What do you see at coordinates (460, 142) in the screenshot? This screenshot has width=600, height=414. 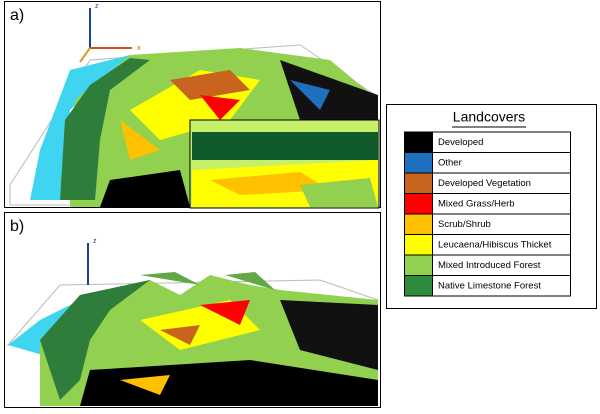 I see `legend-label: Developed` at bounding box center [460, 142].